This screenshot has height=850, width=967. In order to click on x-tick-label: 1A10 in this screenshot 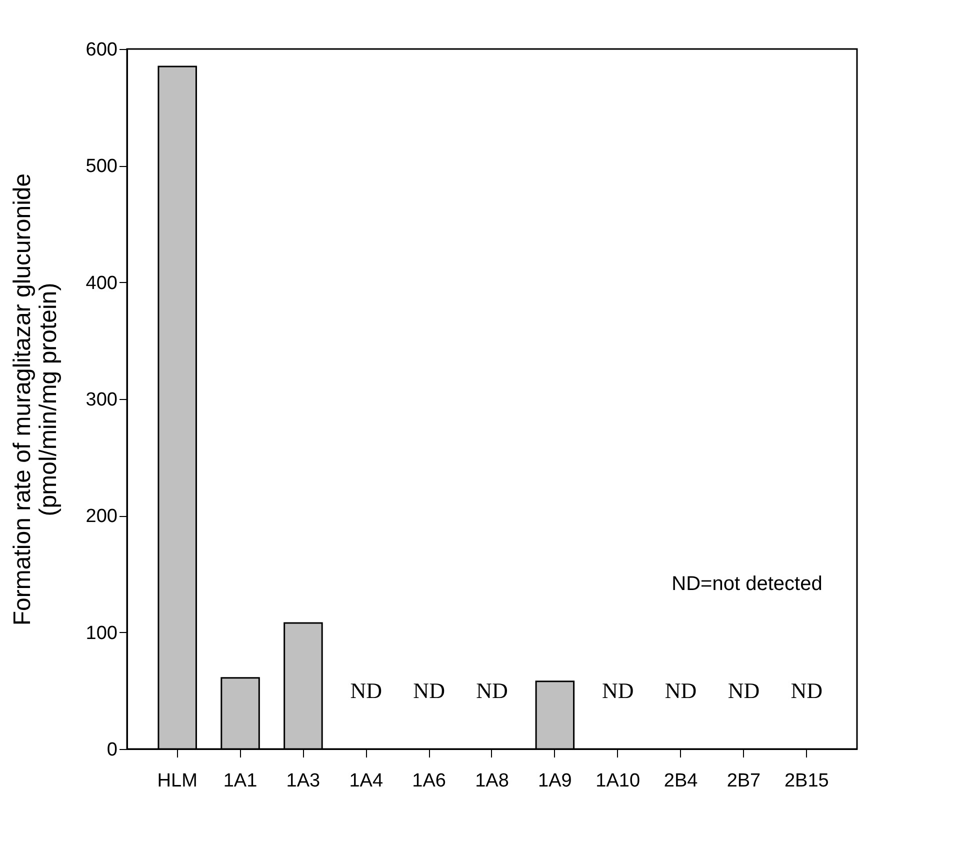, I will do `click(618, 781)`.